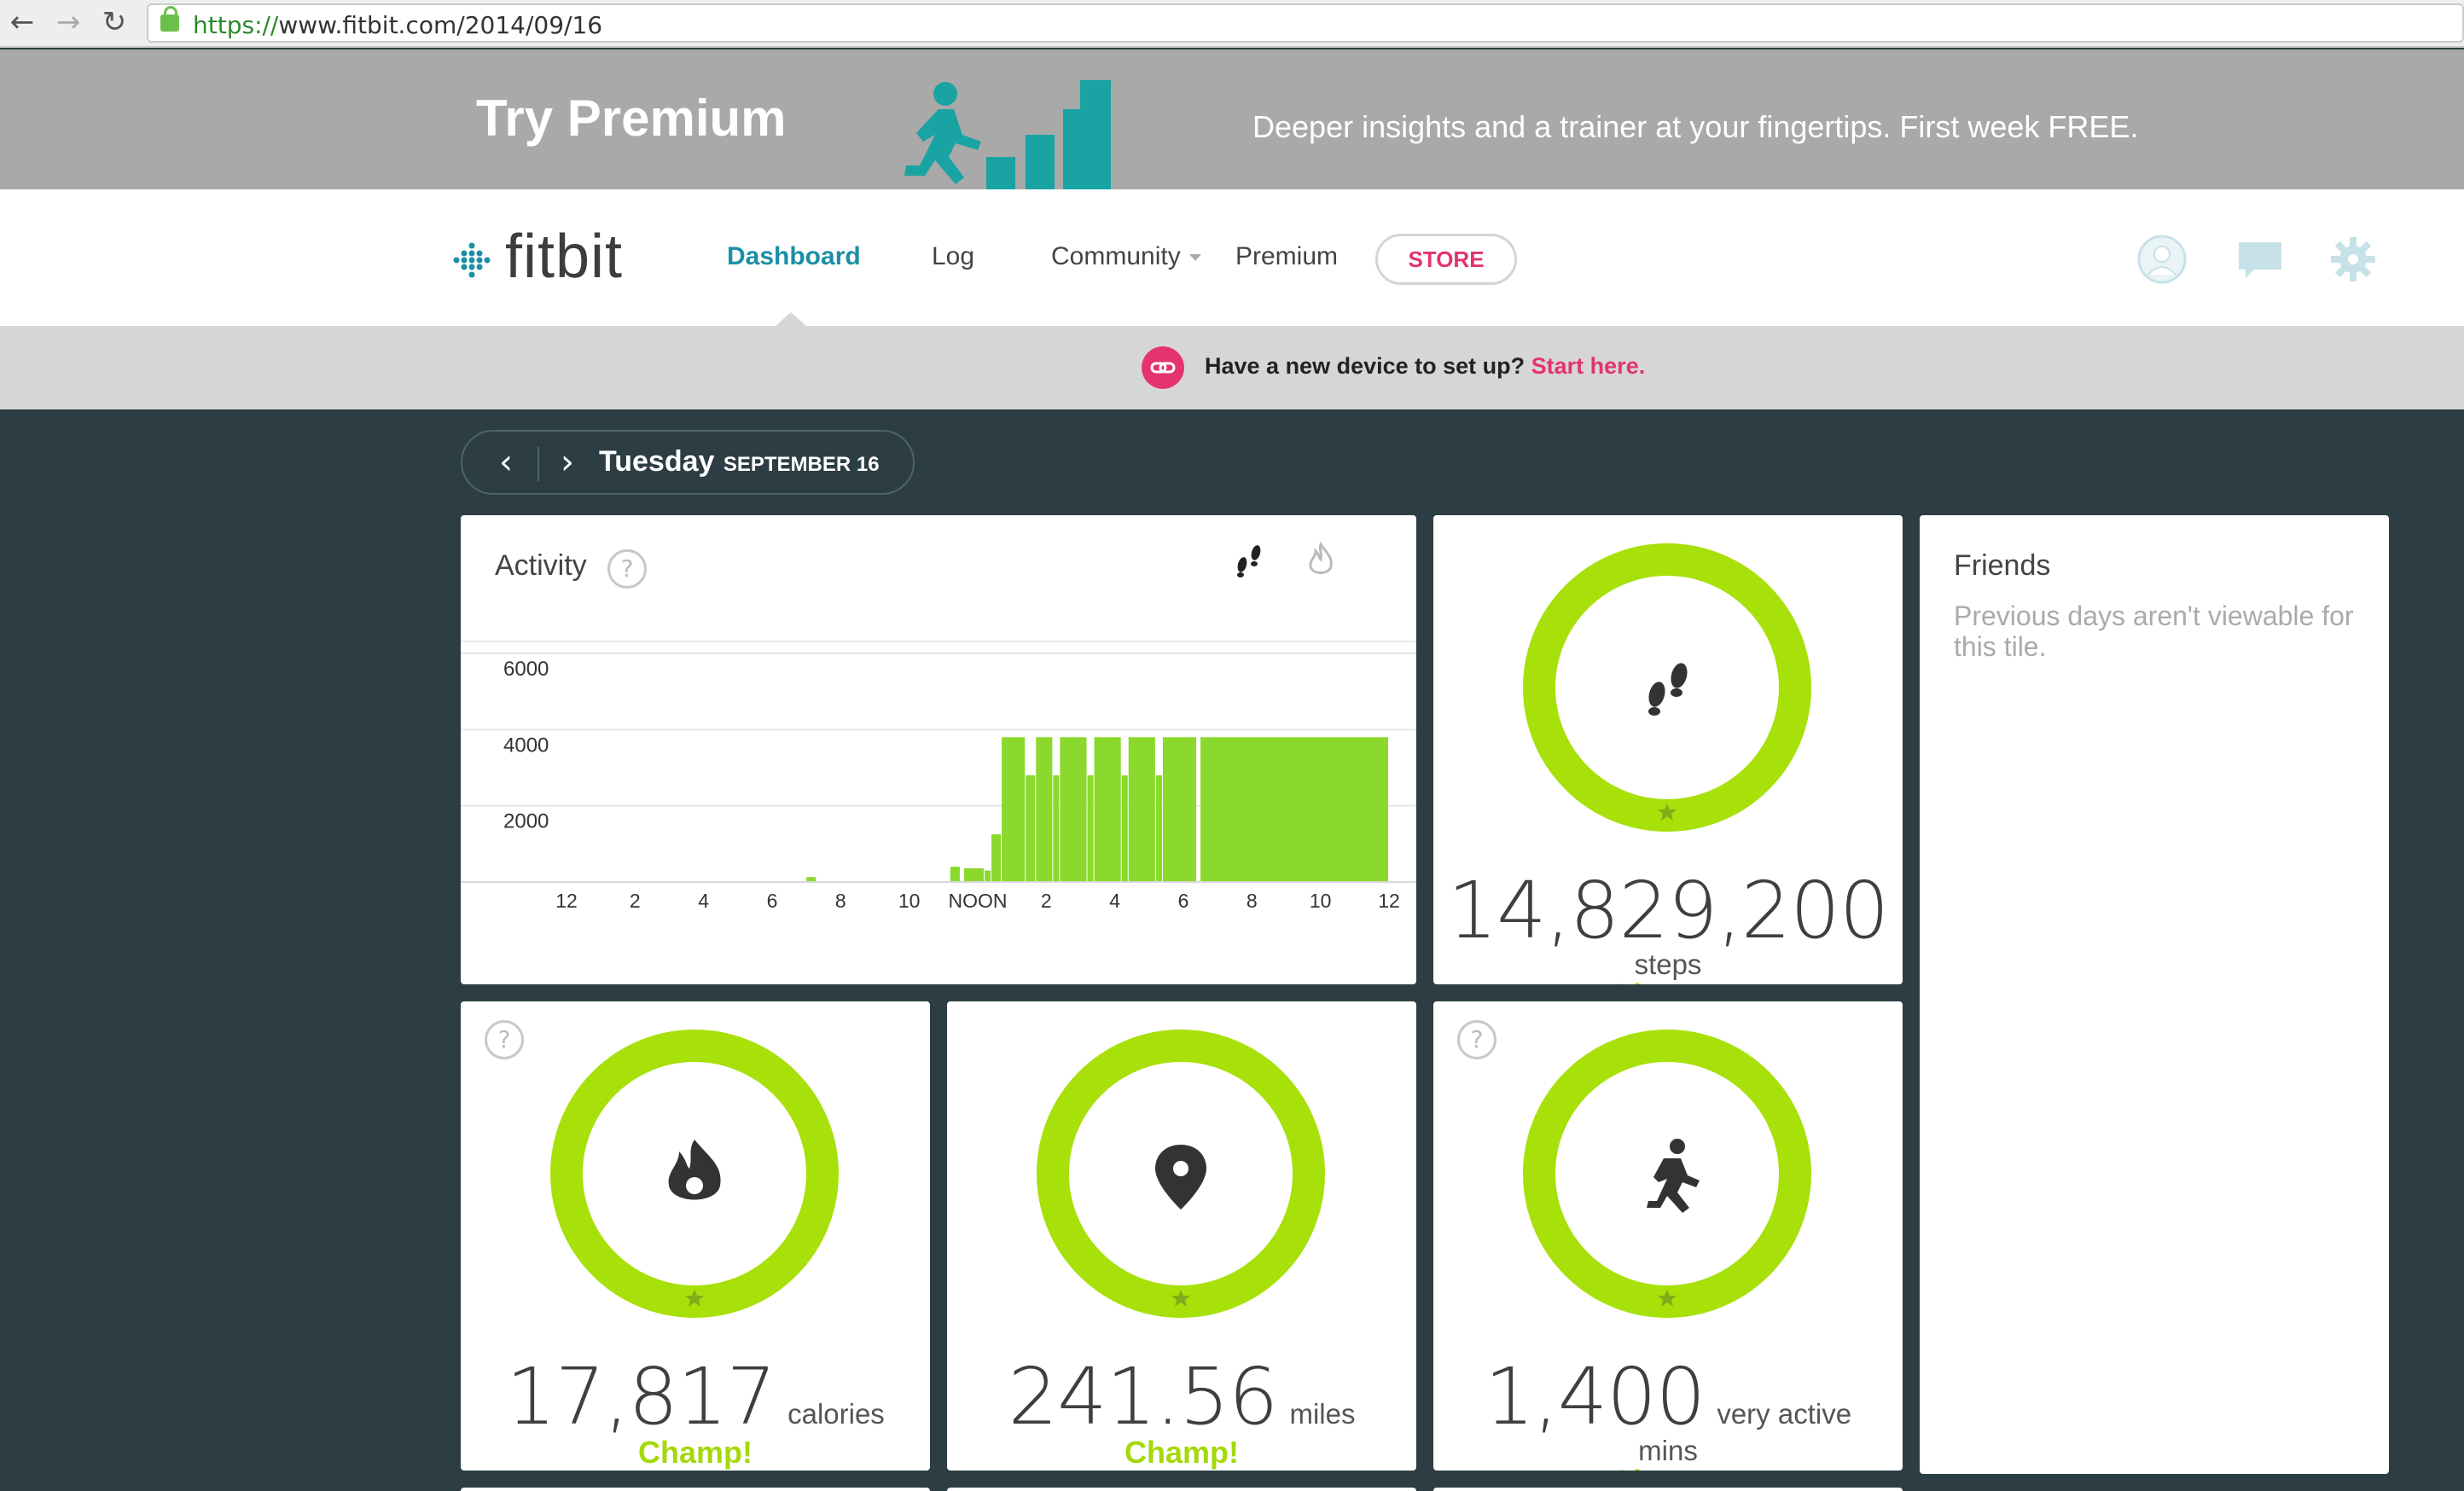 The width and height of the screenshot is (2464, 1491). What do you see at coordinates (1321, 901) in the screenshot?
I see `chart-x-tick-label: 10` at bounding box center [1321, 901].